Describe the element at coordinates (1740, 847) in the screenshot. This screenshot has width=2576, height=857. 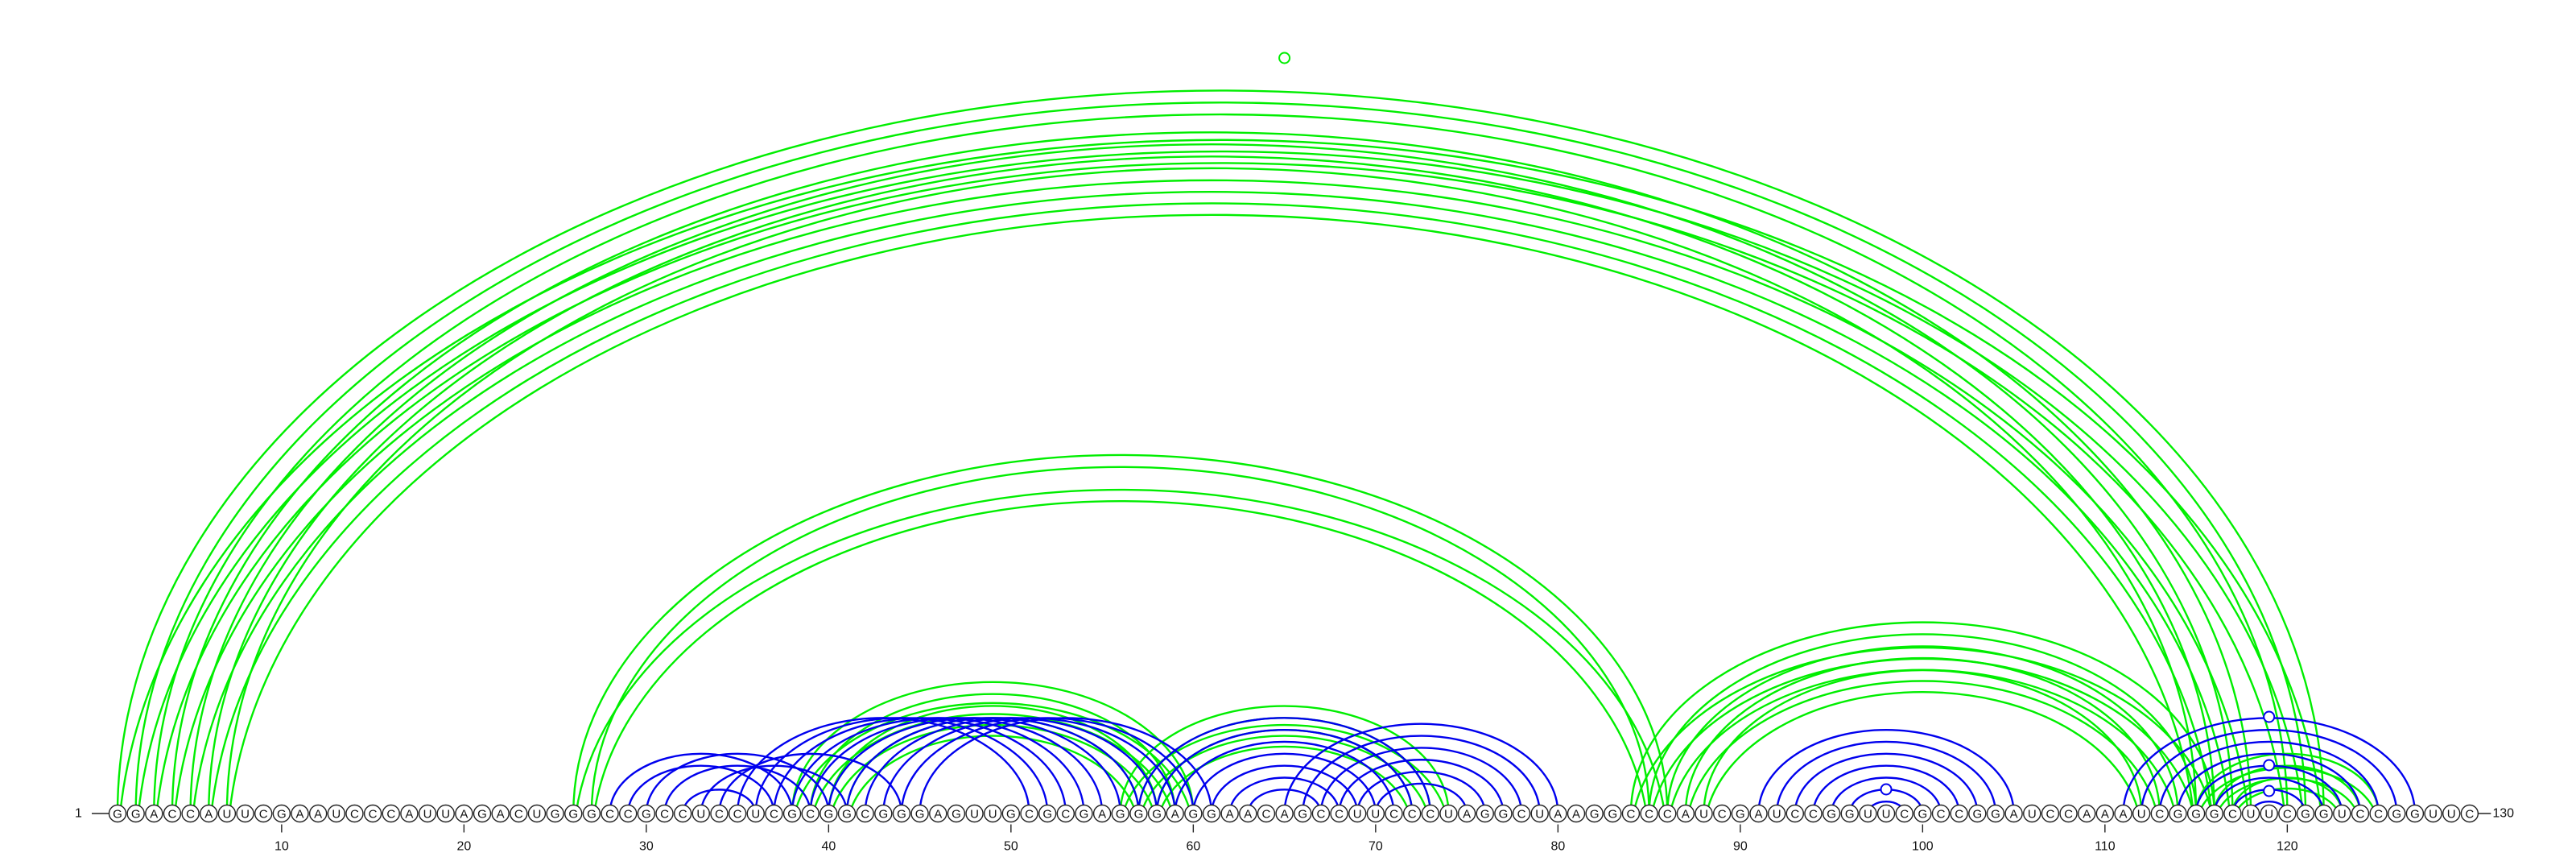
I see `tick-label: 90` at that location.